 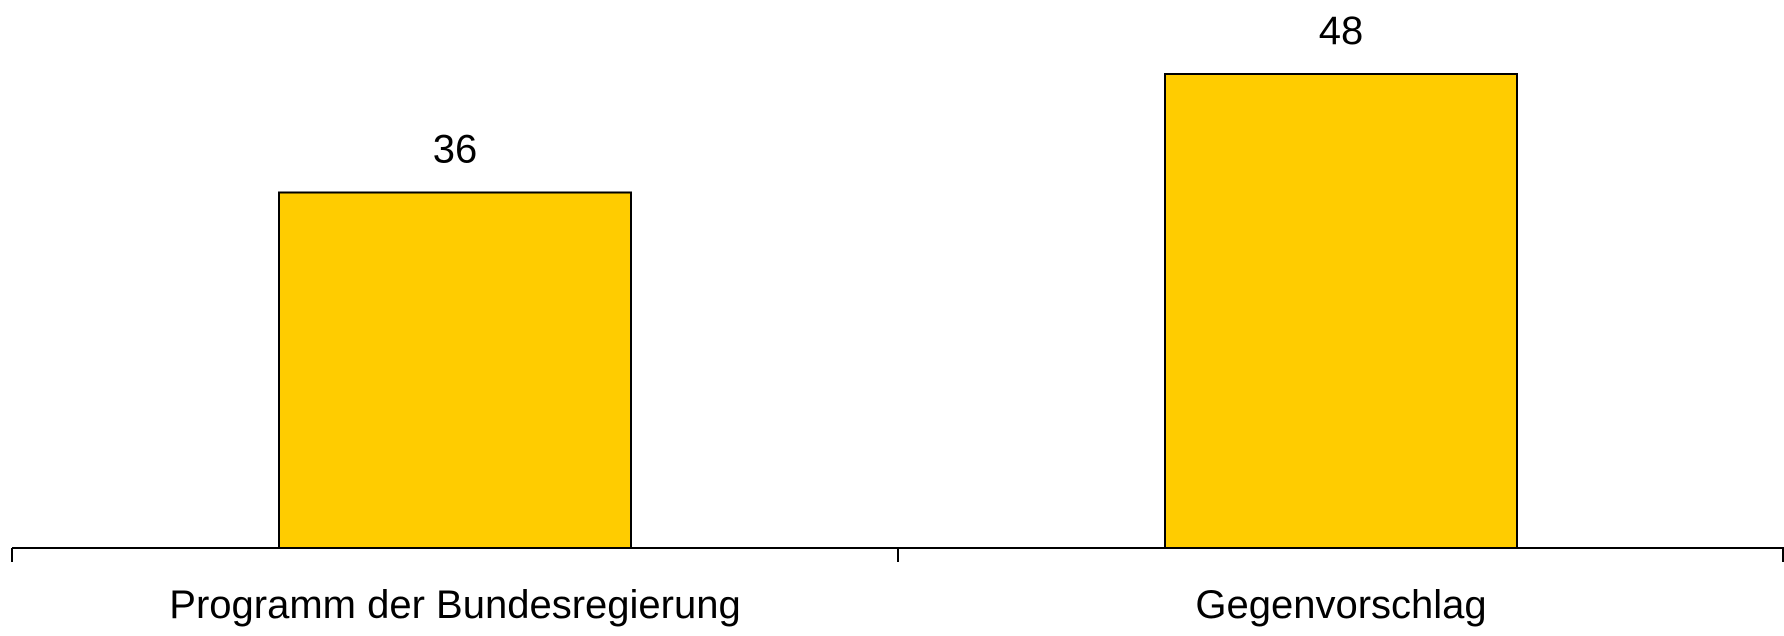 What do you see at coordinates (898, 90) in the screenshot?
I see `value-labels-group: 36 48` at bounding box center [898, 90].